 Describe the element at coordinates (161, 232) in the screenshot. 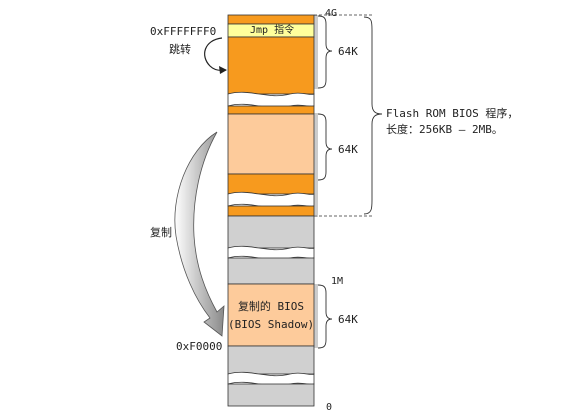

I see `copy-label: 复制` at that location.